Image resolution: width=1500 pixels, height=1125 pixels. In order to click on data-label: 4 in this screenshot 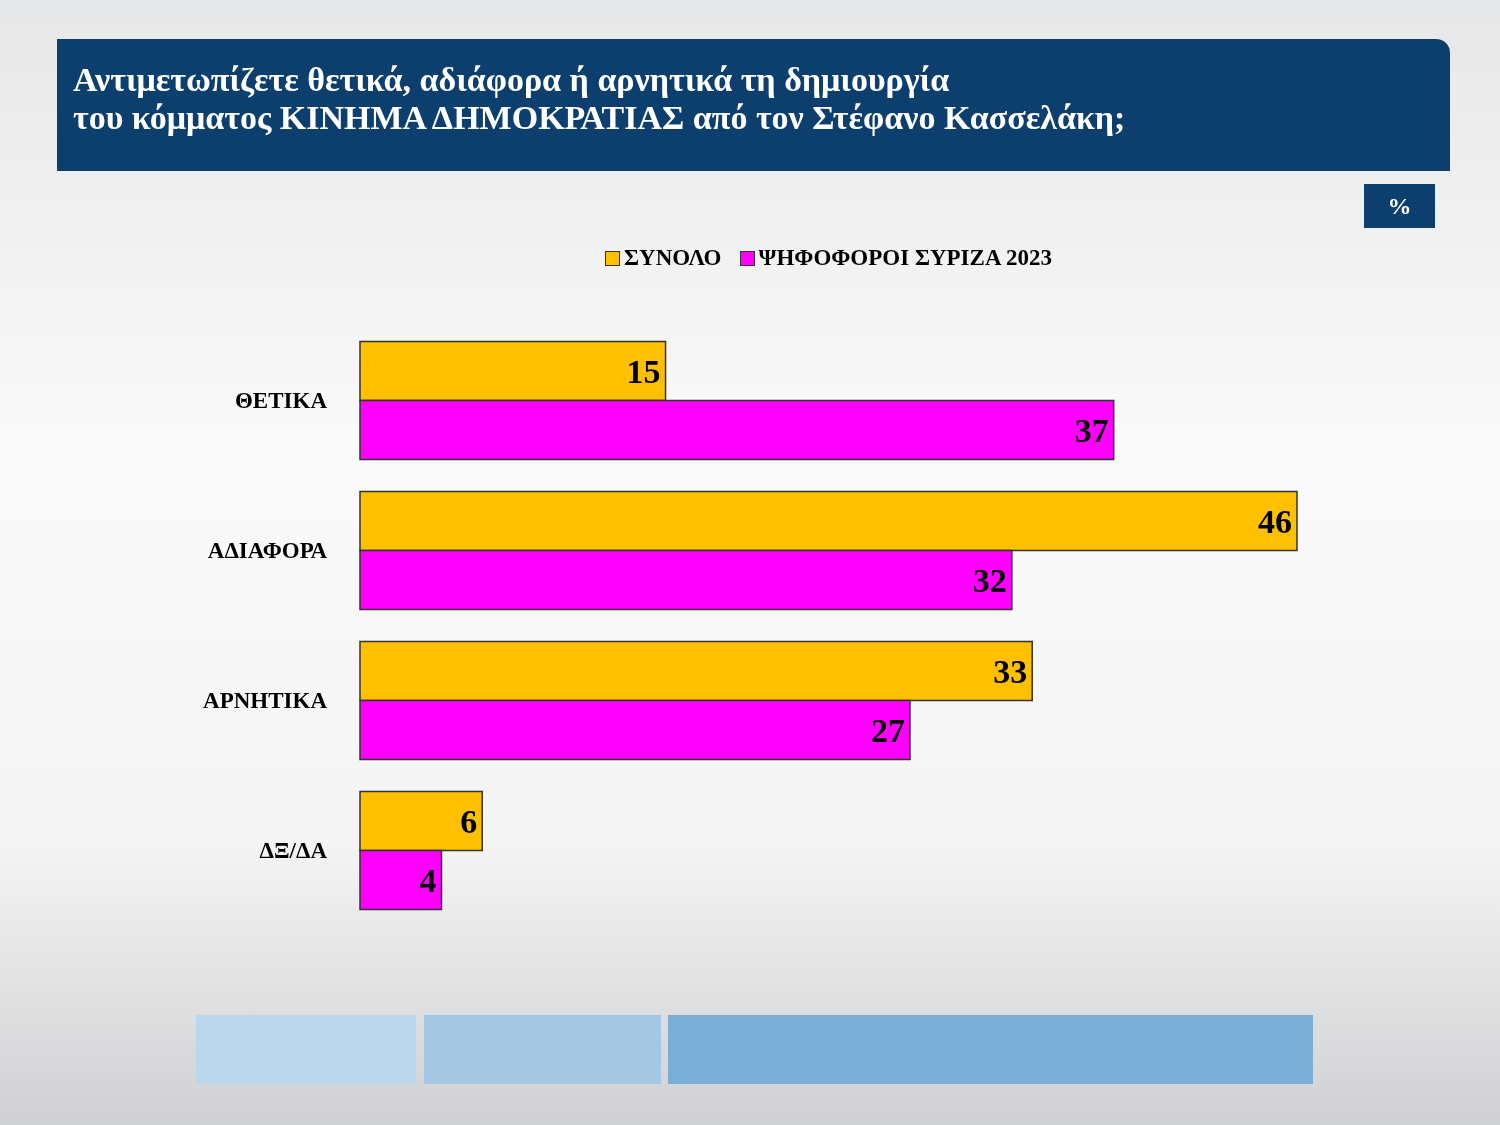, I will do `click(428, 881)`.